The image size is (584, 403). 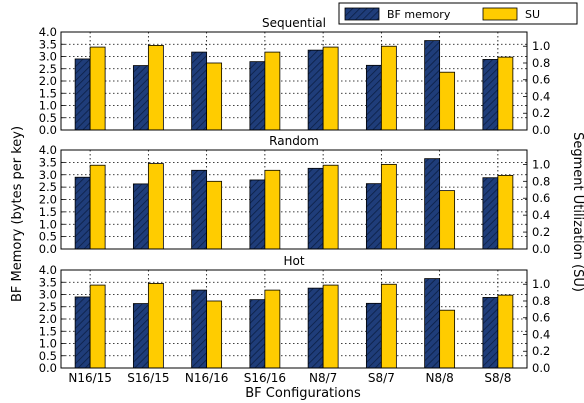 I want to click on panel-title: Sequential, so click(x=294, y=23).